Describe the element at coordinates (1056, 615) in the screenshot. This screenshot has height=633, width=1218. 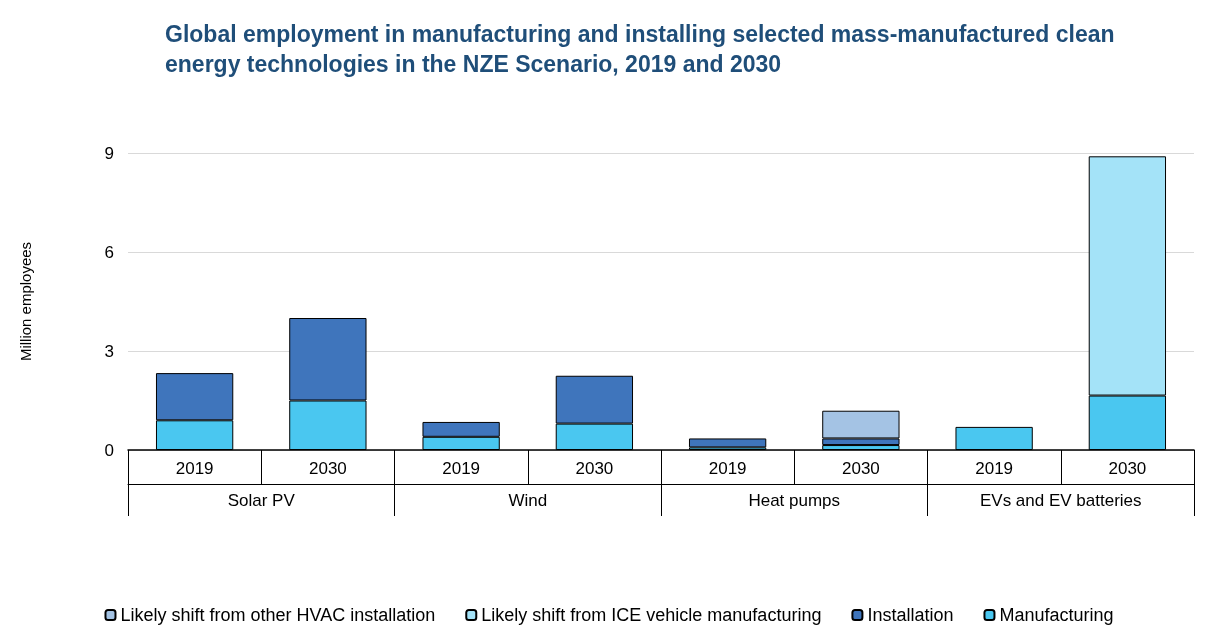
I see `legend-label: Manufacturing` at that location.